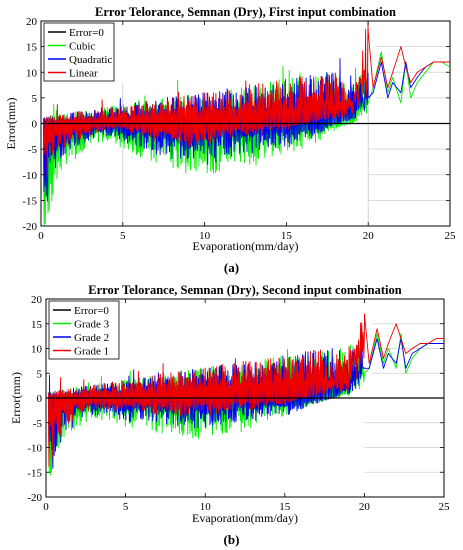 The image size is (463, 550). Describe the element at coordinates (231, 267) in the screenshot. I see `caption-a: (a)` at that location.